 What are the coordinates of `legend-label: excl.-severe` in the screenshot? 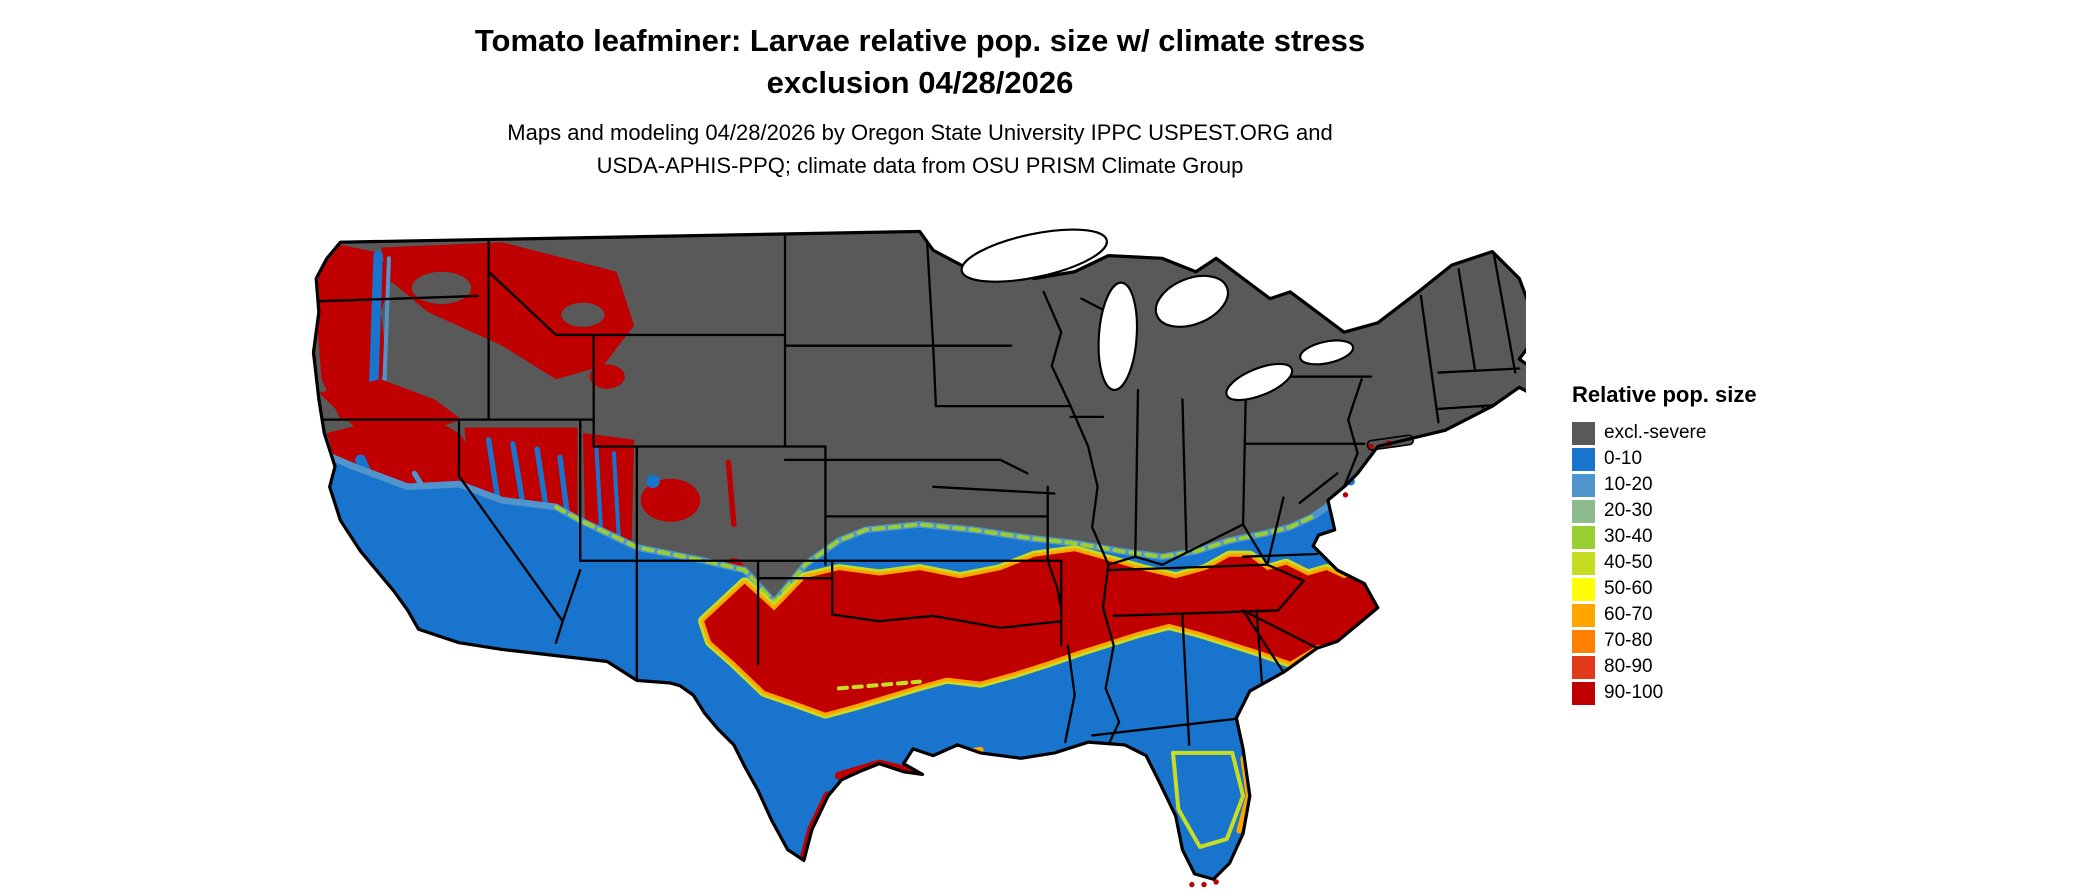 It's located at (1655, 432).